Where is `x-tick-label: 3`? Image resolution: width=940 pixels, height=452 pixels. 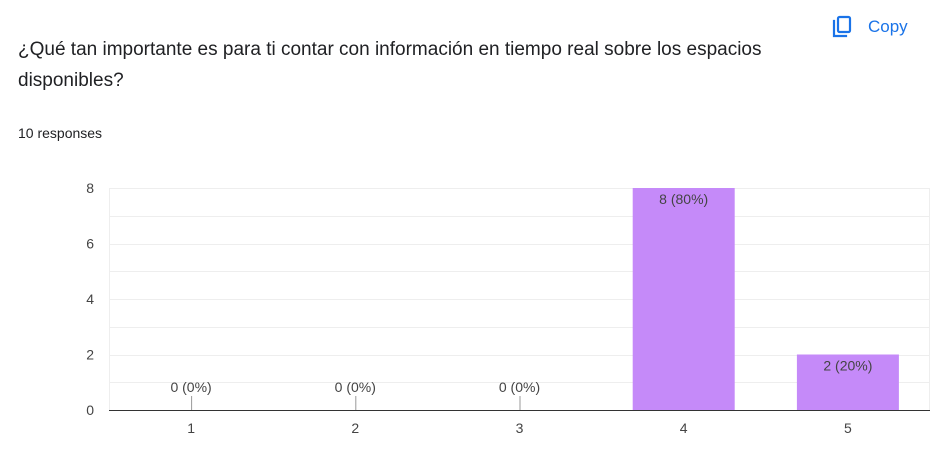 x-tick-label: 3 is located at coordinates (520, 428).